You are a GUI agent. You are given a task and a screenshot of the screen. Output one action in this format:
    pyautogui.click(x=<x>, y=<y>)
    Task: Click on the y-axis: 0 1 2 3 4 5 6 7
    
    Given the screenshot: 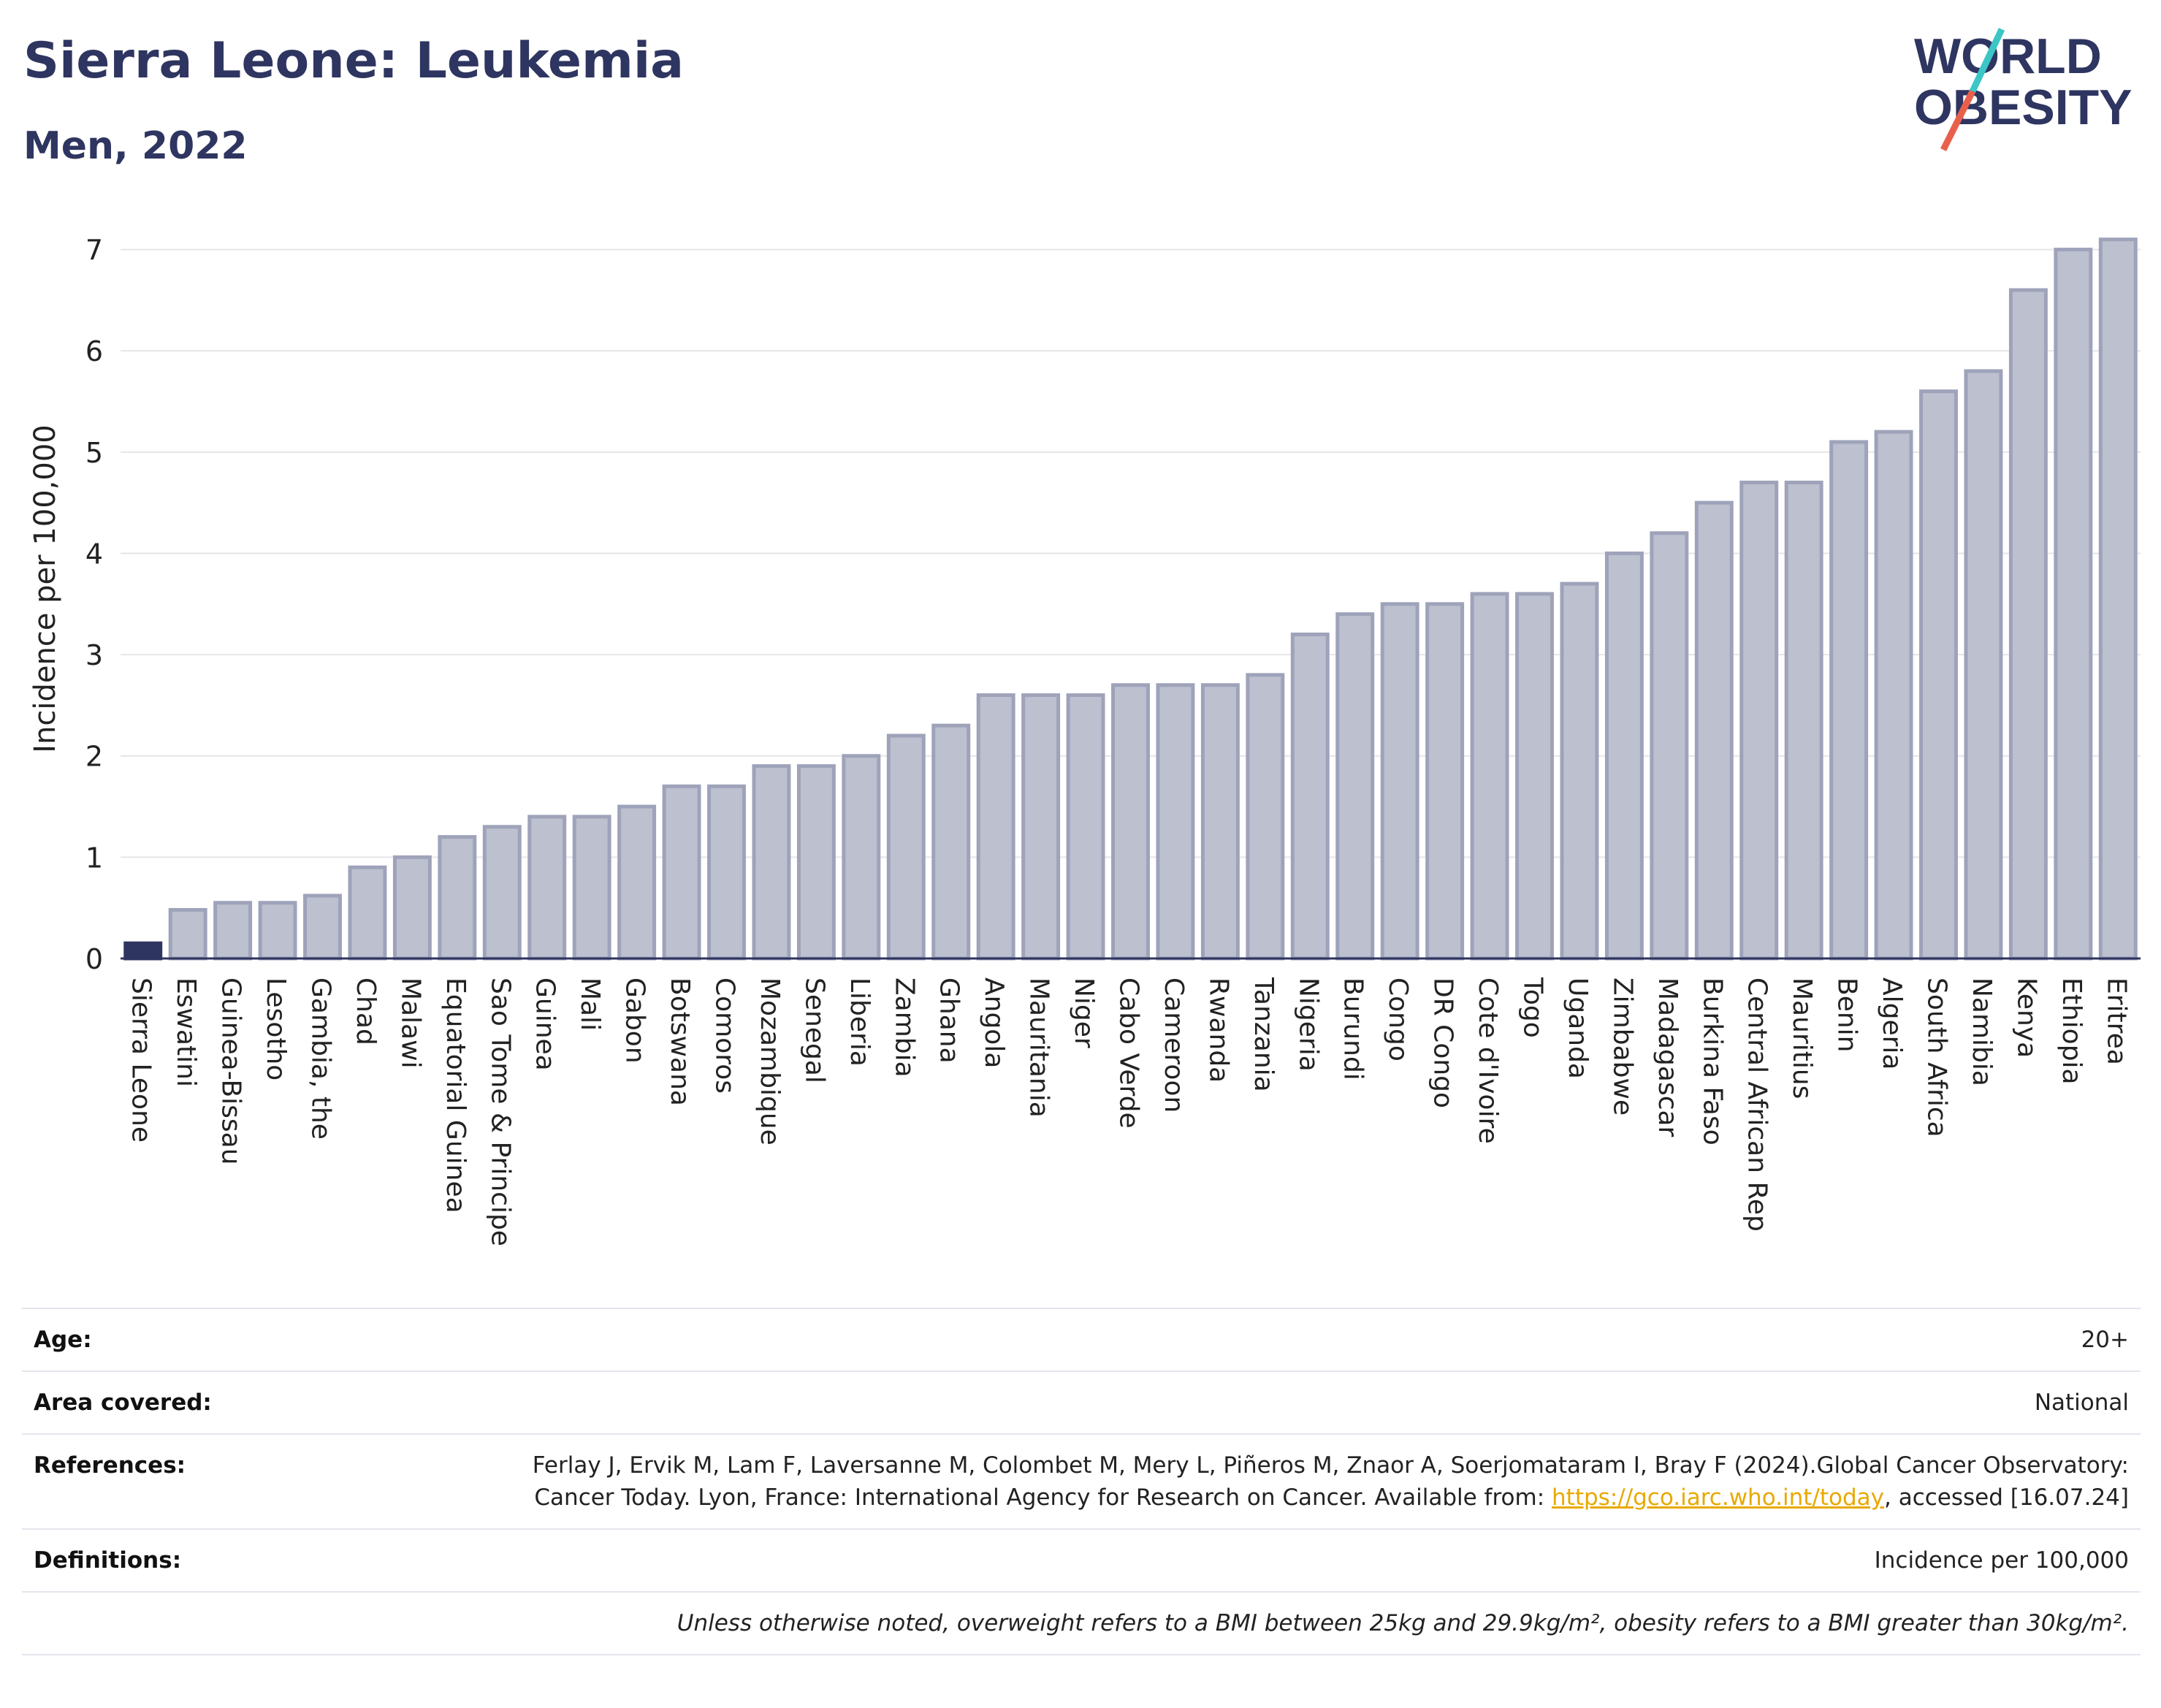 What is the action you would take?
    pyautogui.click(x=94, y=605)
    